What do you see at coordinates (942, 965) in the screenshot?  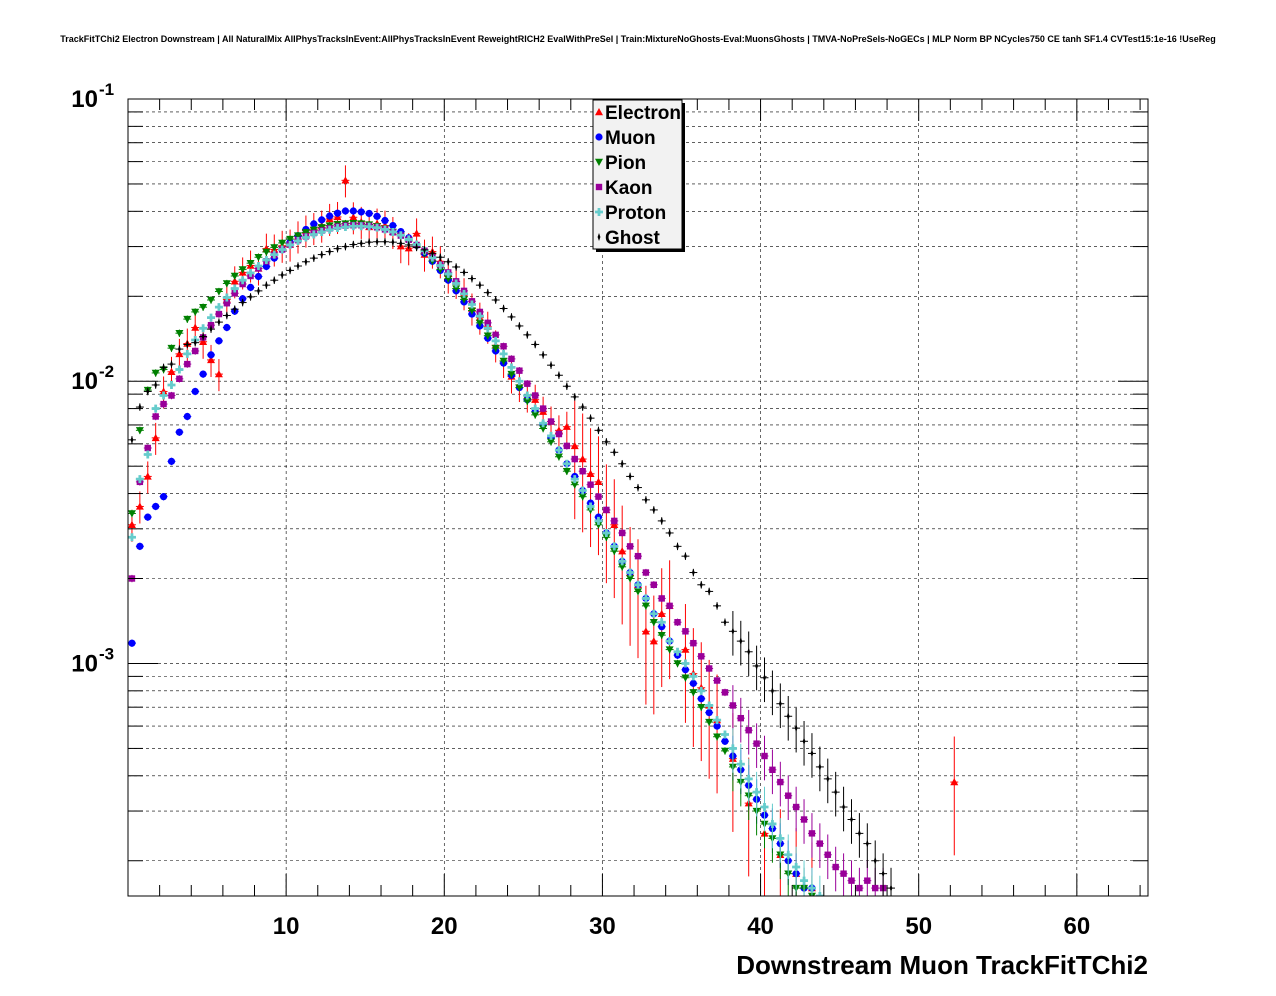 I see `x-axis-label: Downstream Muon TrackFitTChi2` at bounding box center [942, 965].